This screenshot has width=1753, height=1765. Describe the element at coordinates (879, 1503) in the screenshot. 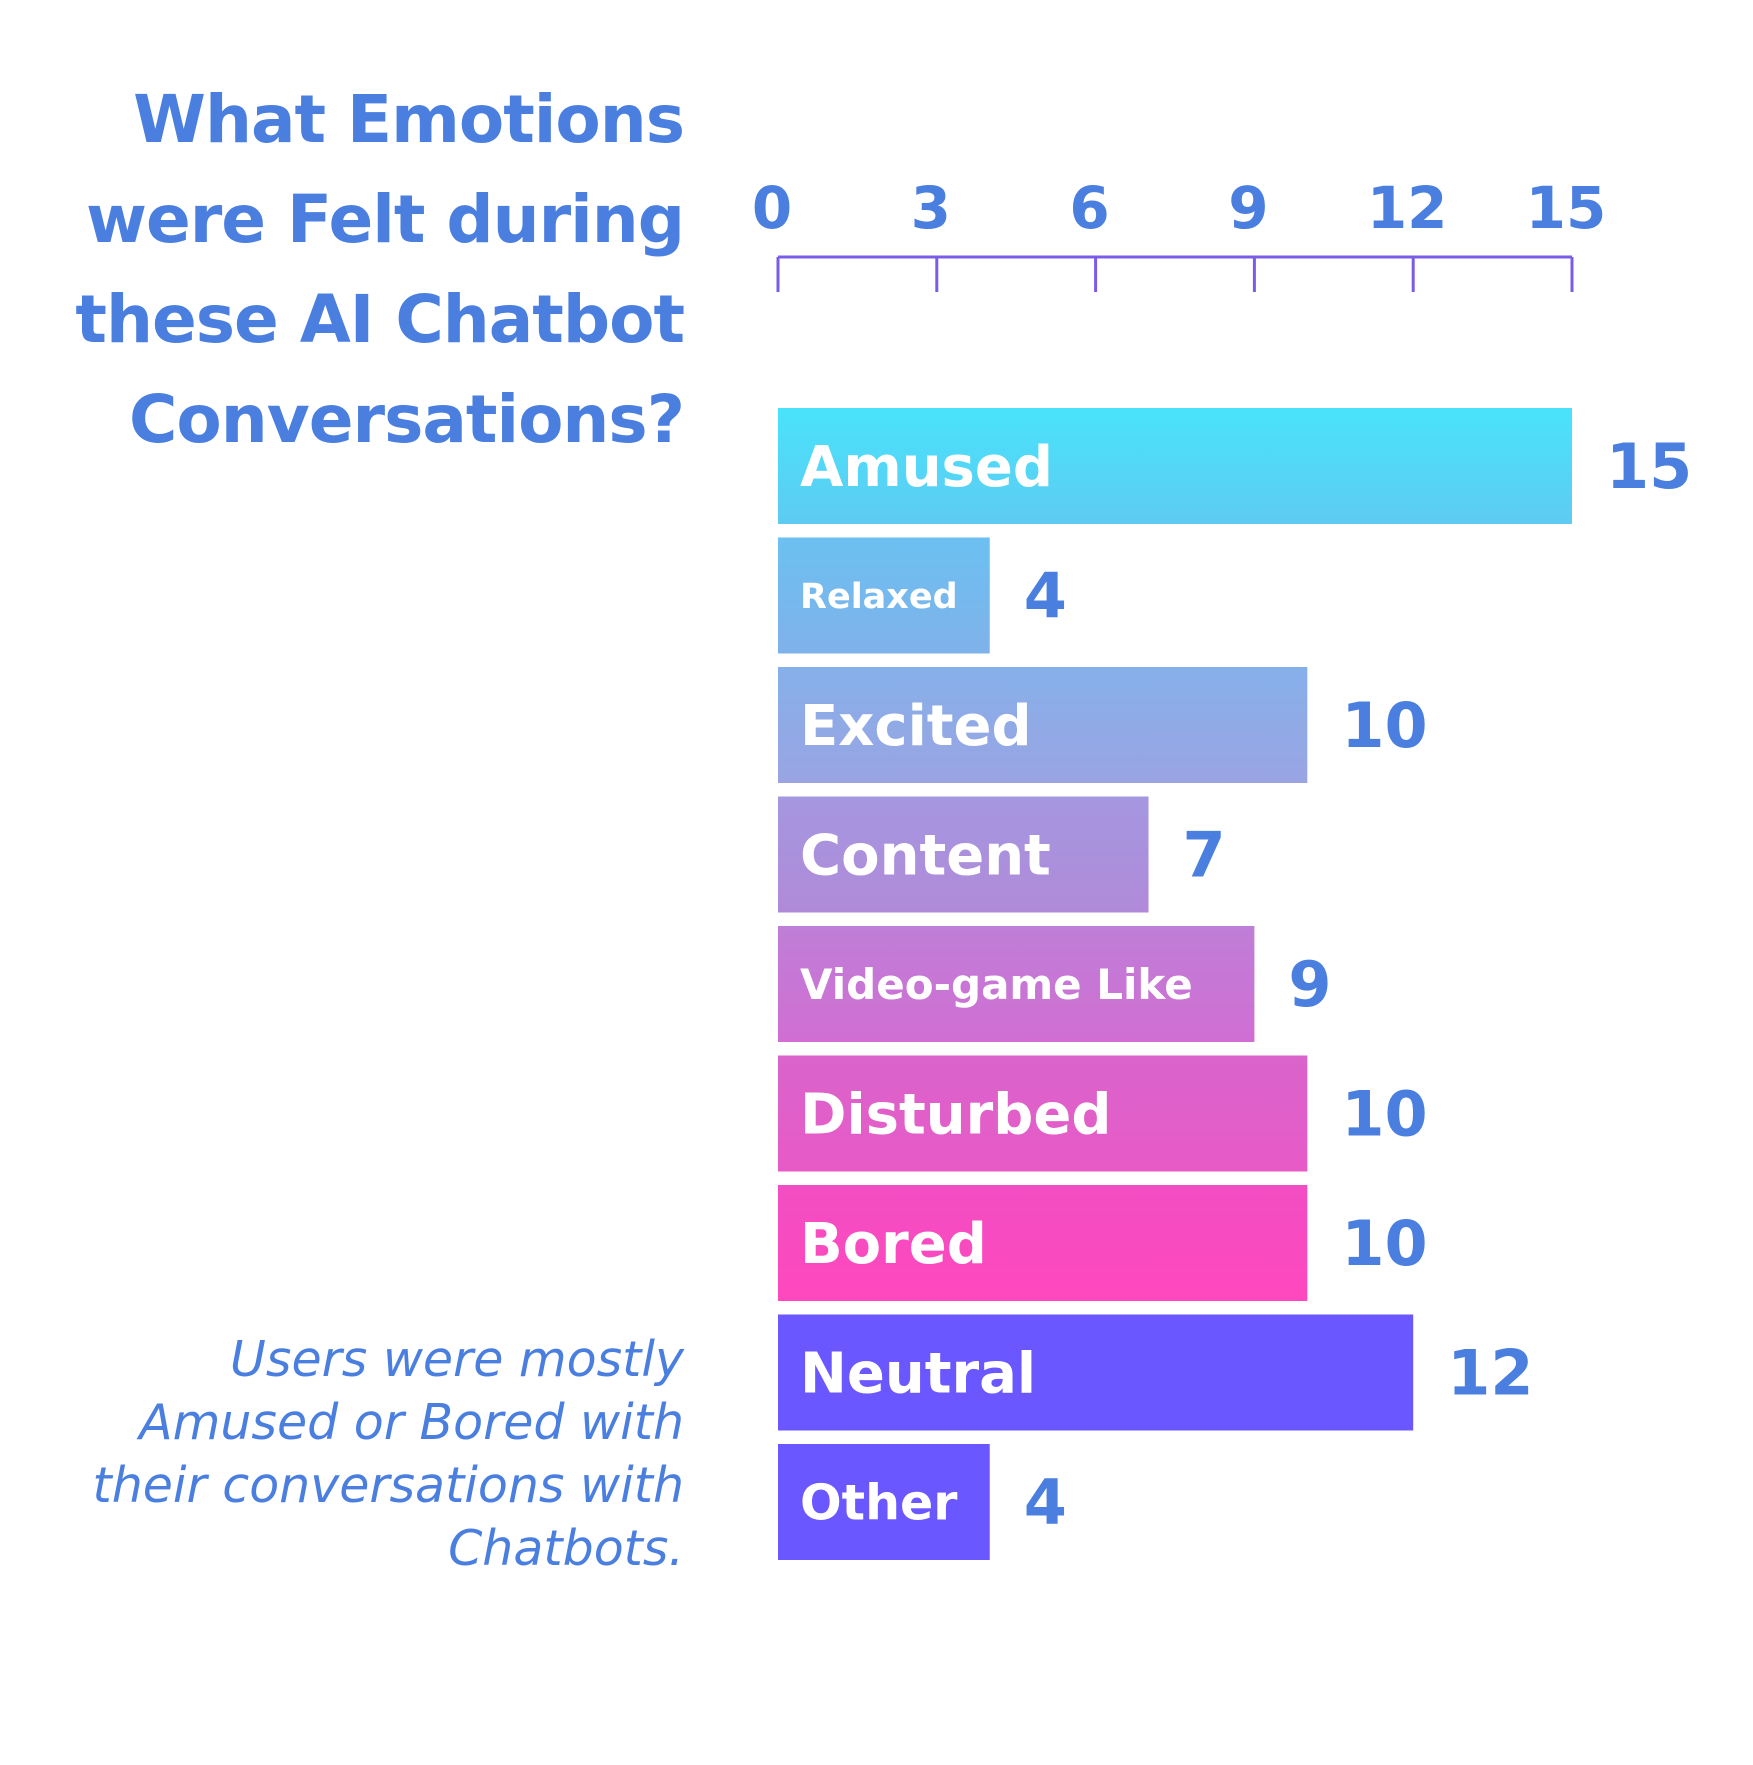

I see `bar-category-label: Other` at that location.